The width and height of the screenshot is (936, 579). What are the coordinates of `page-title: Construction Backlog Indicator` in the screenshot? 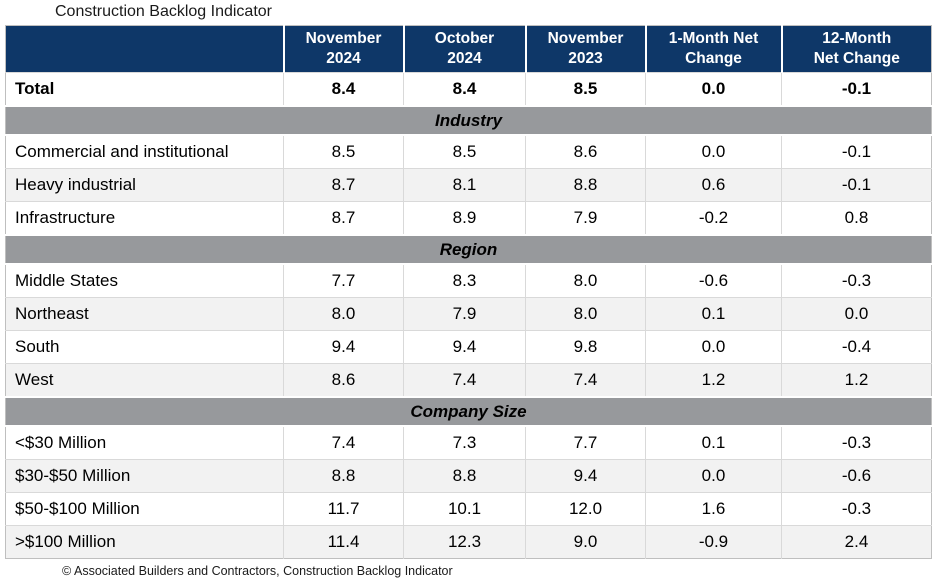 It's located at (163, 11).